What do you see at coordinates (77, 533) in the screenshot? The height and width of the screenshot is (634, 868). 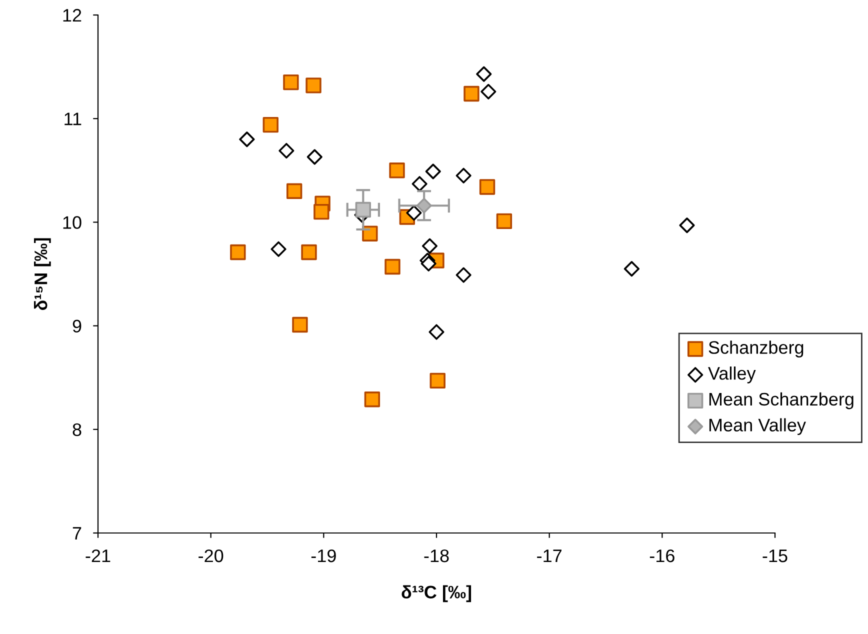 I see `y-tick-label: 7` at bounding box center [77, 533].